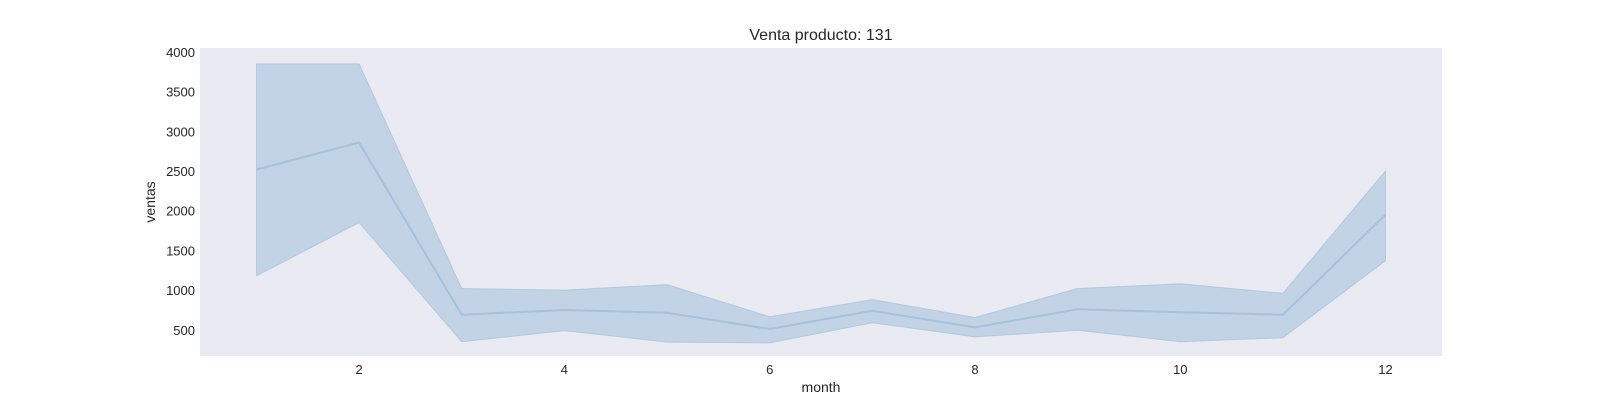 Image resolution: width=1600 pixels, height=400 pixels. I want to click on chart-title: Venta producto: 131, so click(820, 35).